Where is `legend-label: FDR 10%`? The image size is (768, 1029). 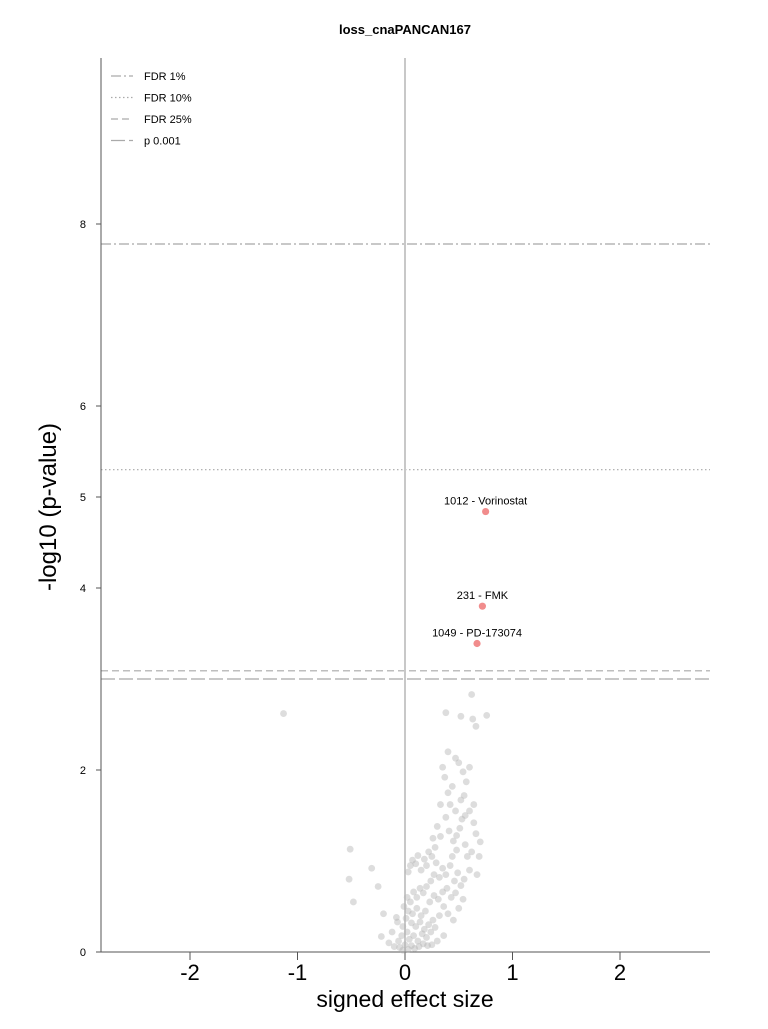
legend-label: FDR 10% is located at coordinates (168, 99).